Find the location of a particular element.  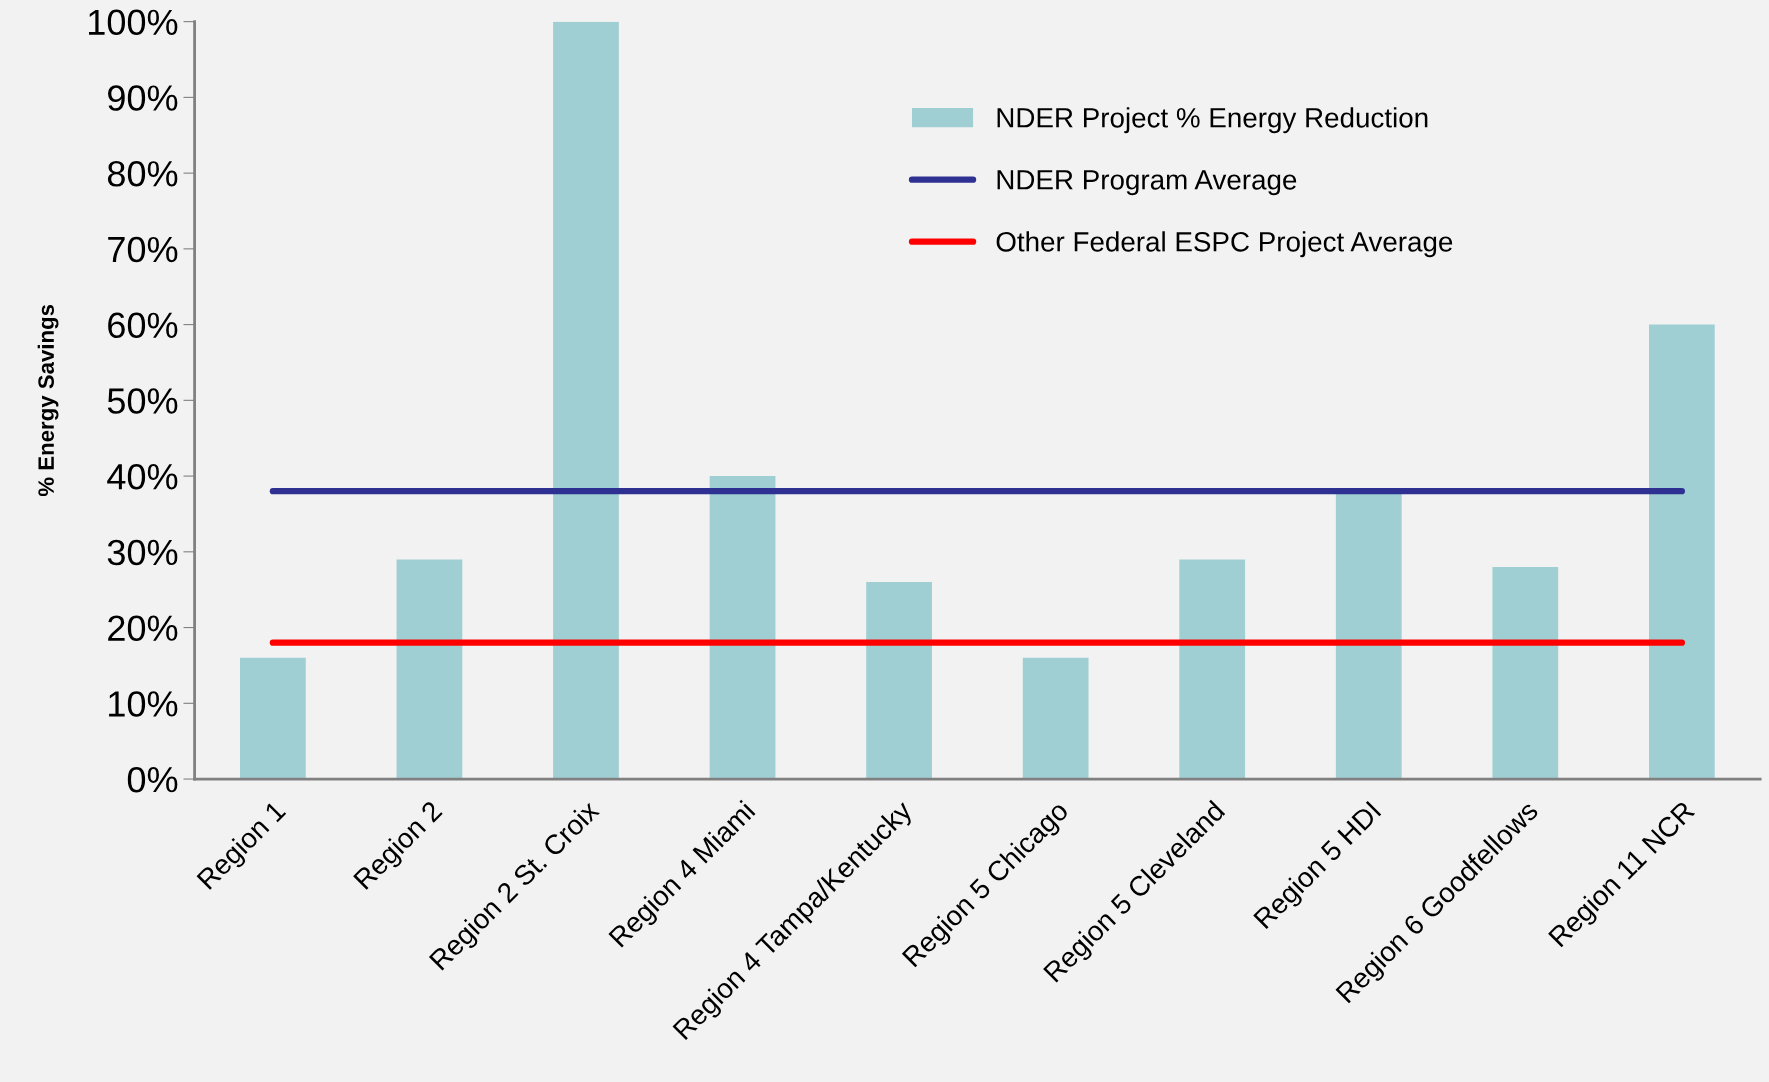

y-tick-label: 40% is located at coordinates (142, 476).